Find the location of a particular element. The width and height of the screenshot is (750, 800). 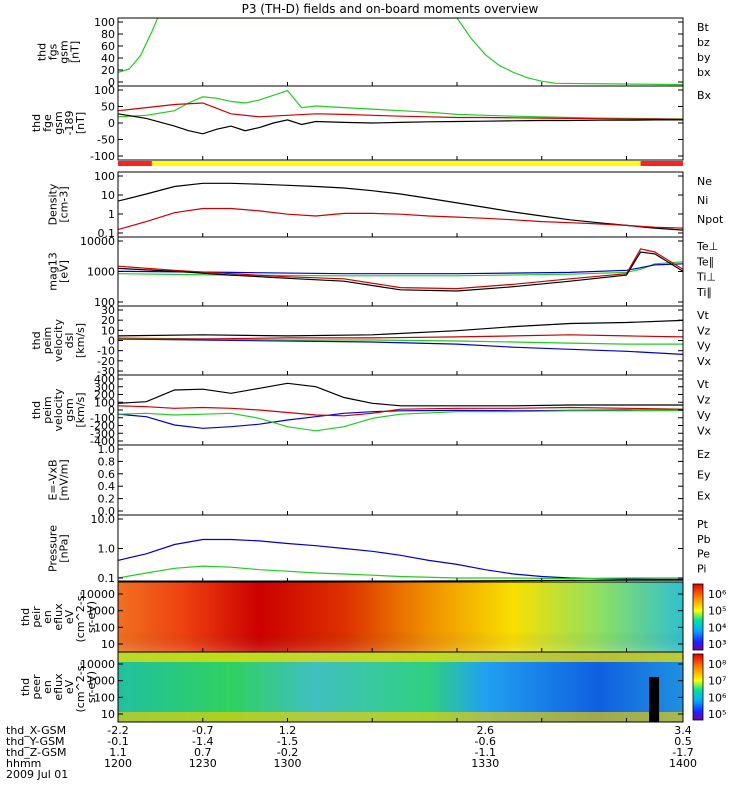

y-tick-label: 1 is located at coordinates (111, 214).